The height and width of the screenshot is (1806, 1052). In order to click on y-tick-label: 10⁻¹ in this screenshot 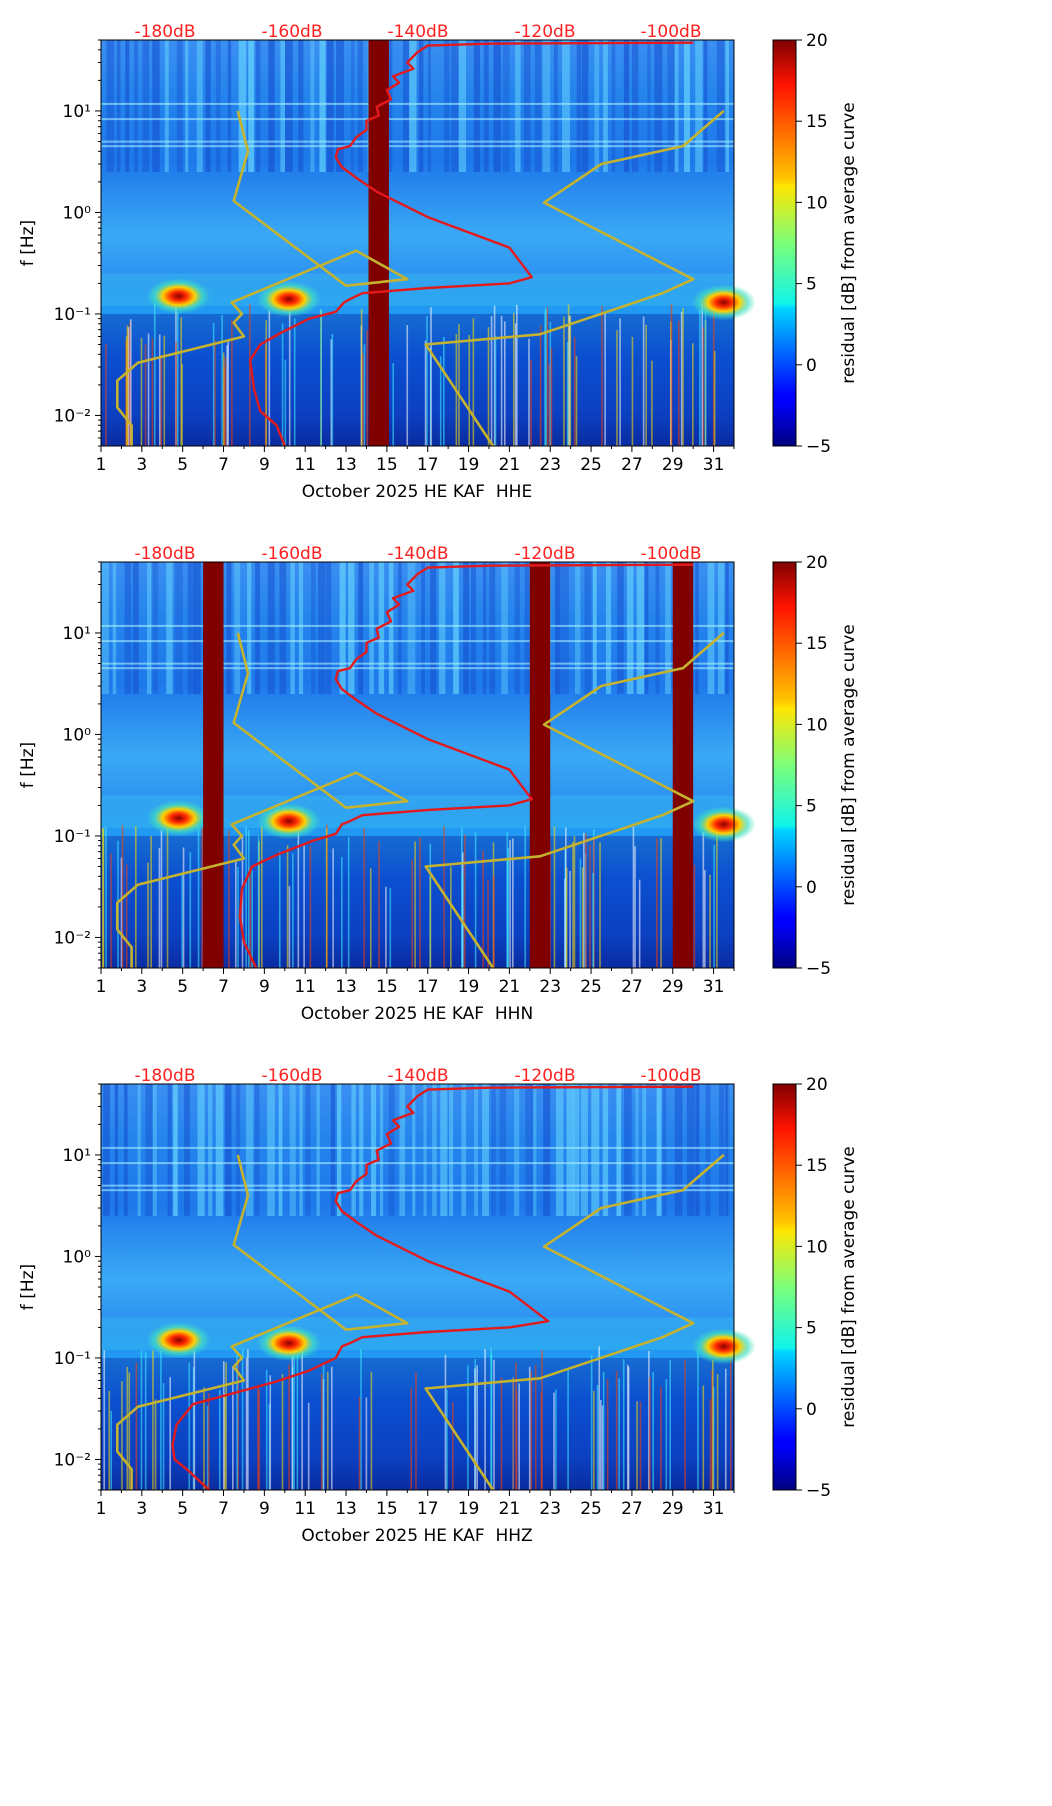, I will do `click(72, 315)`.